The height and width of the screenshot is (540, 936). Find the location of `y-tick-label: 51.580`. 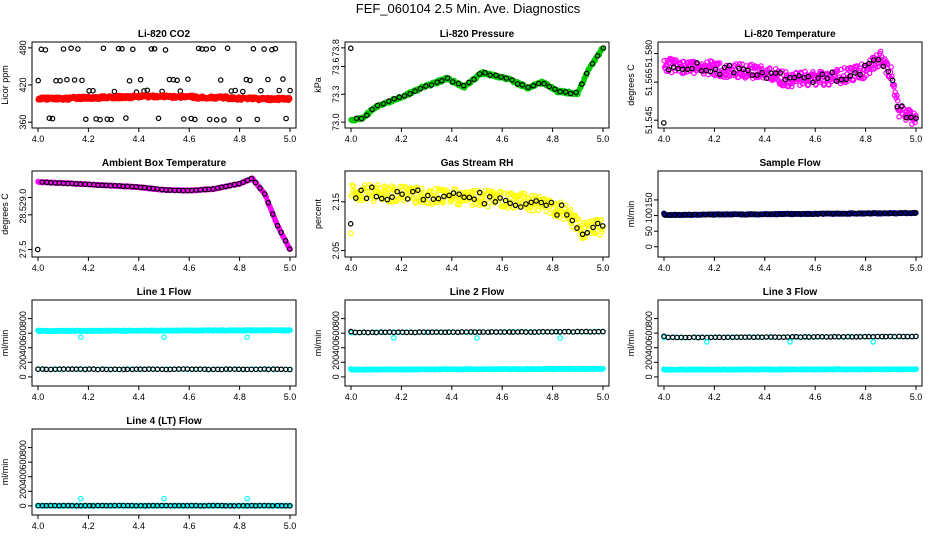

y-tick-label: 51.580 is located at coordinates (649, 54).